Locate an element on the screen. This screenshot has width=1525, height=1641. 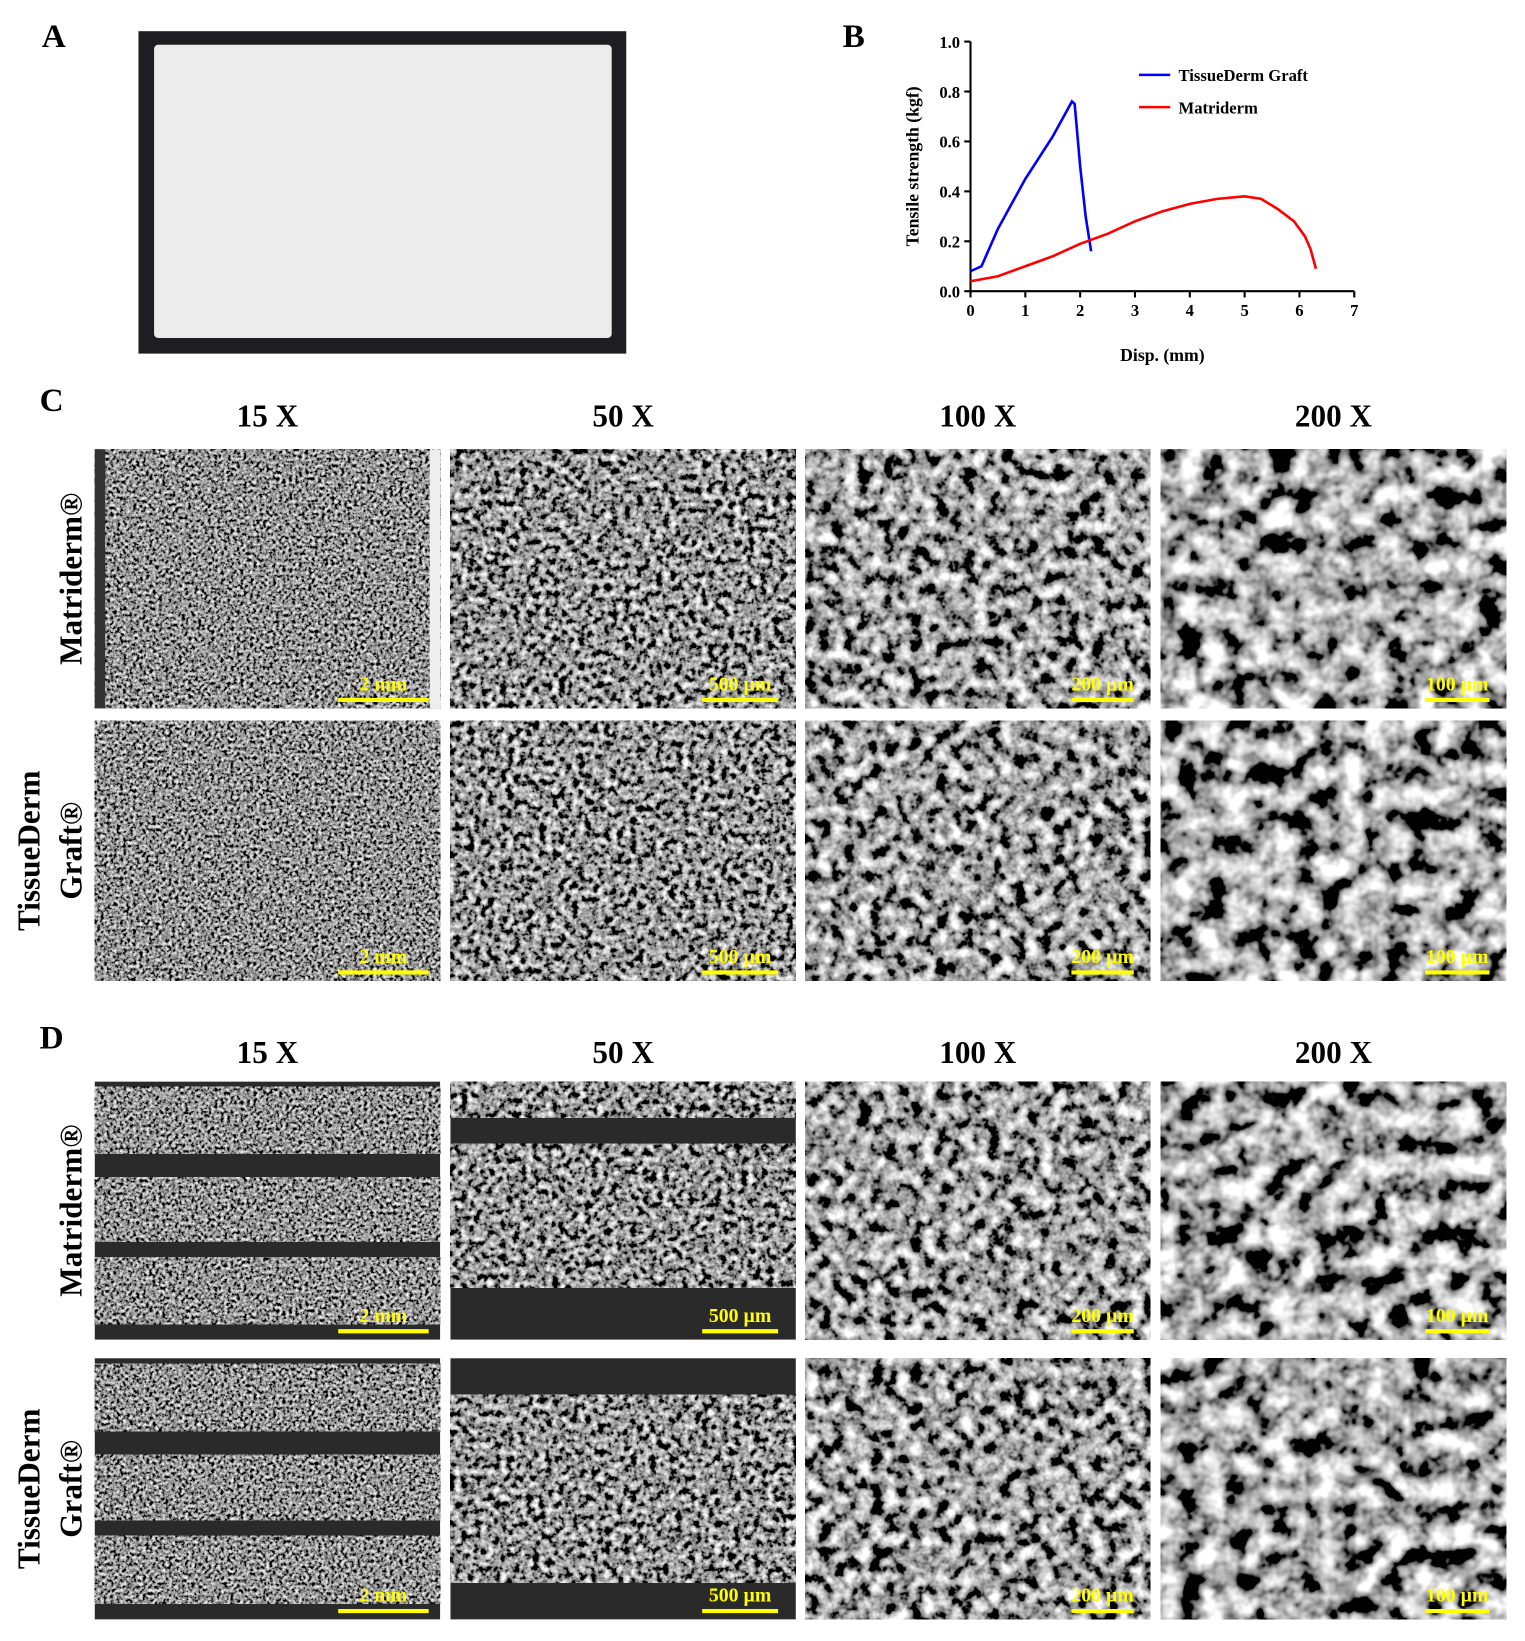
panel-label: C is located at coordinates (52, 400).